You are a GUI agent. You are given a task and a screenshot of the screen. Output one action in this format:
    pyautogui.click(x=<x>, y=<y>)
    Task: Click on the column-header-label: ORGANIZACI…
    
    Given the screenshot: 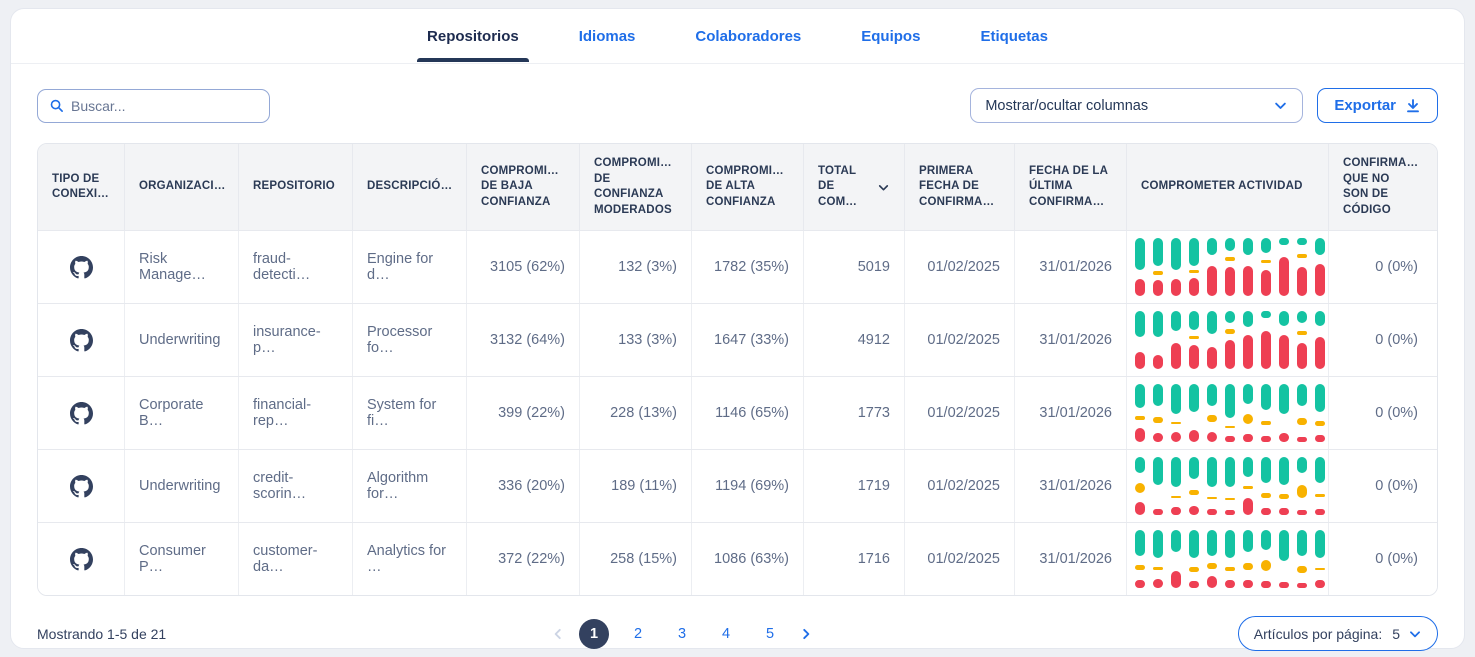 What is the action you would take?
    pyautogui.click(x=182, y=186)
    